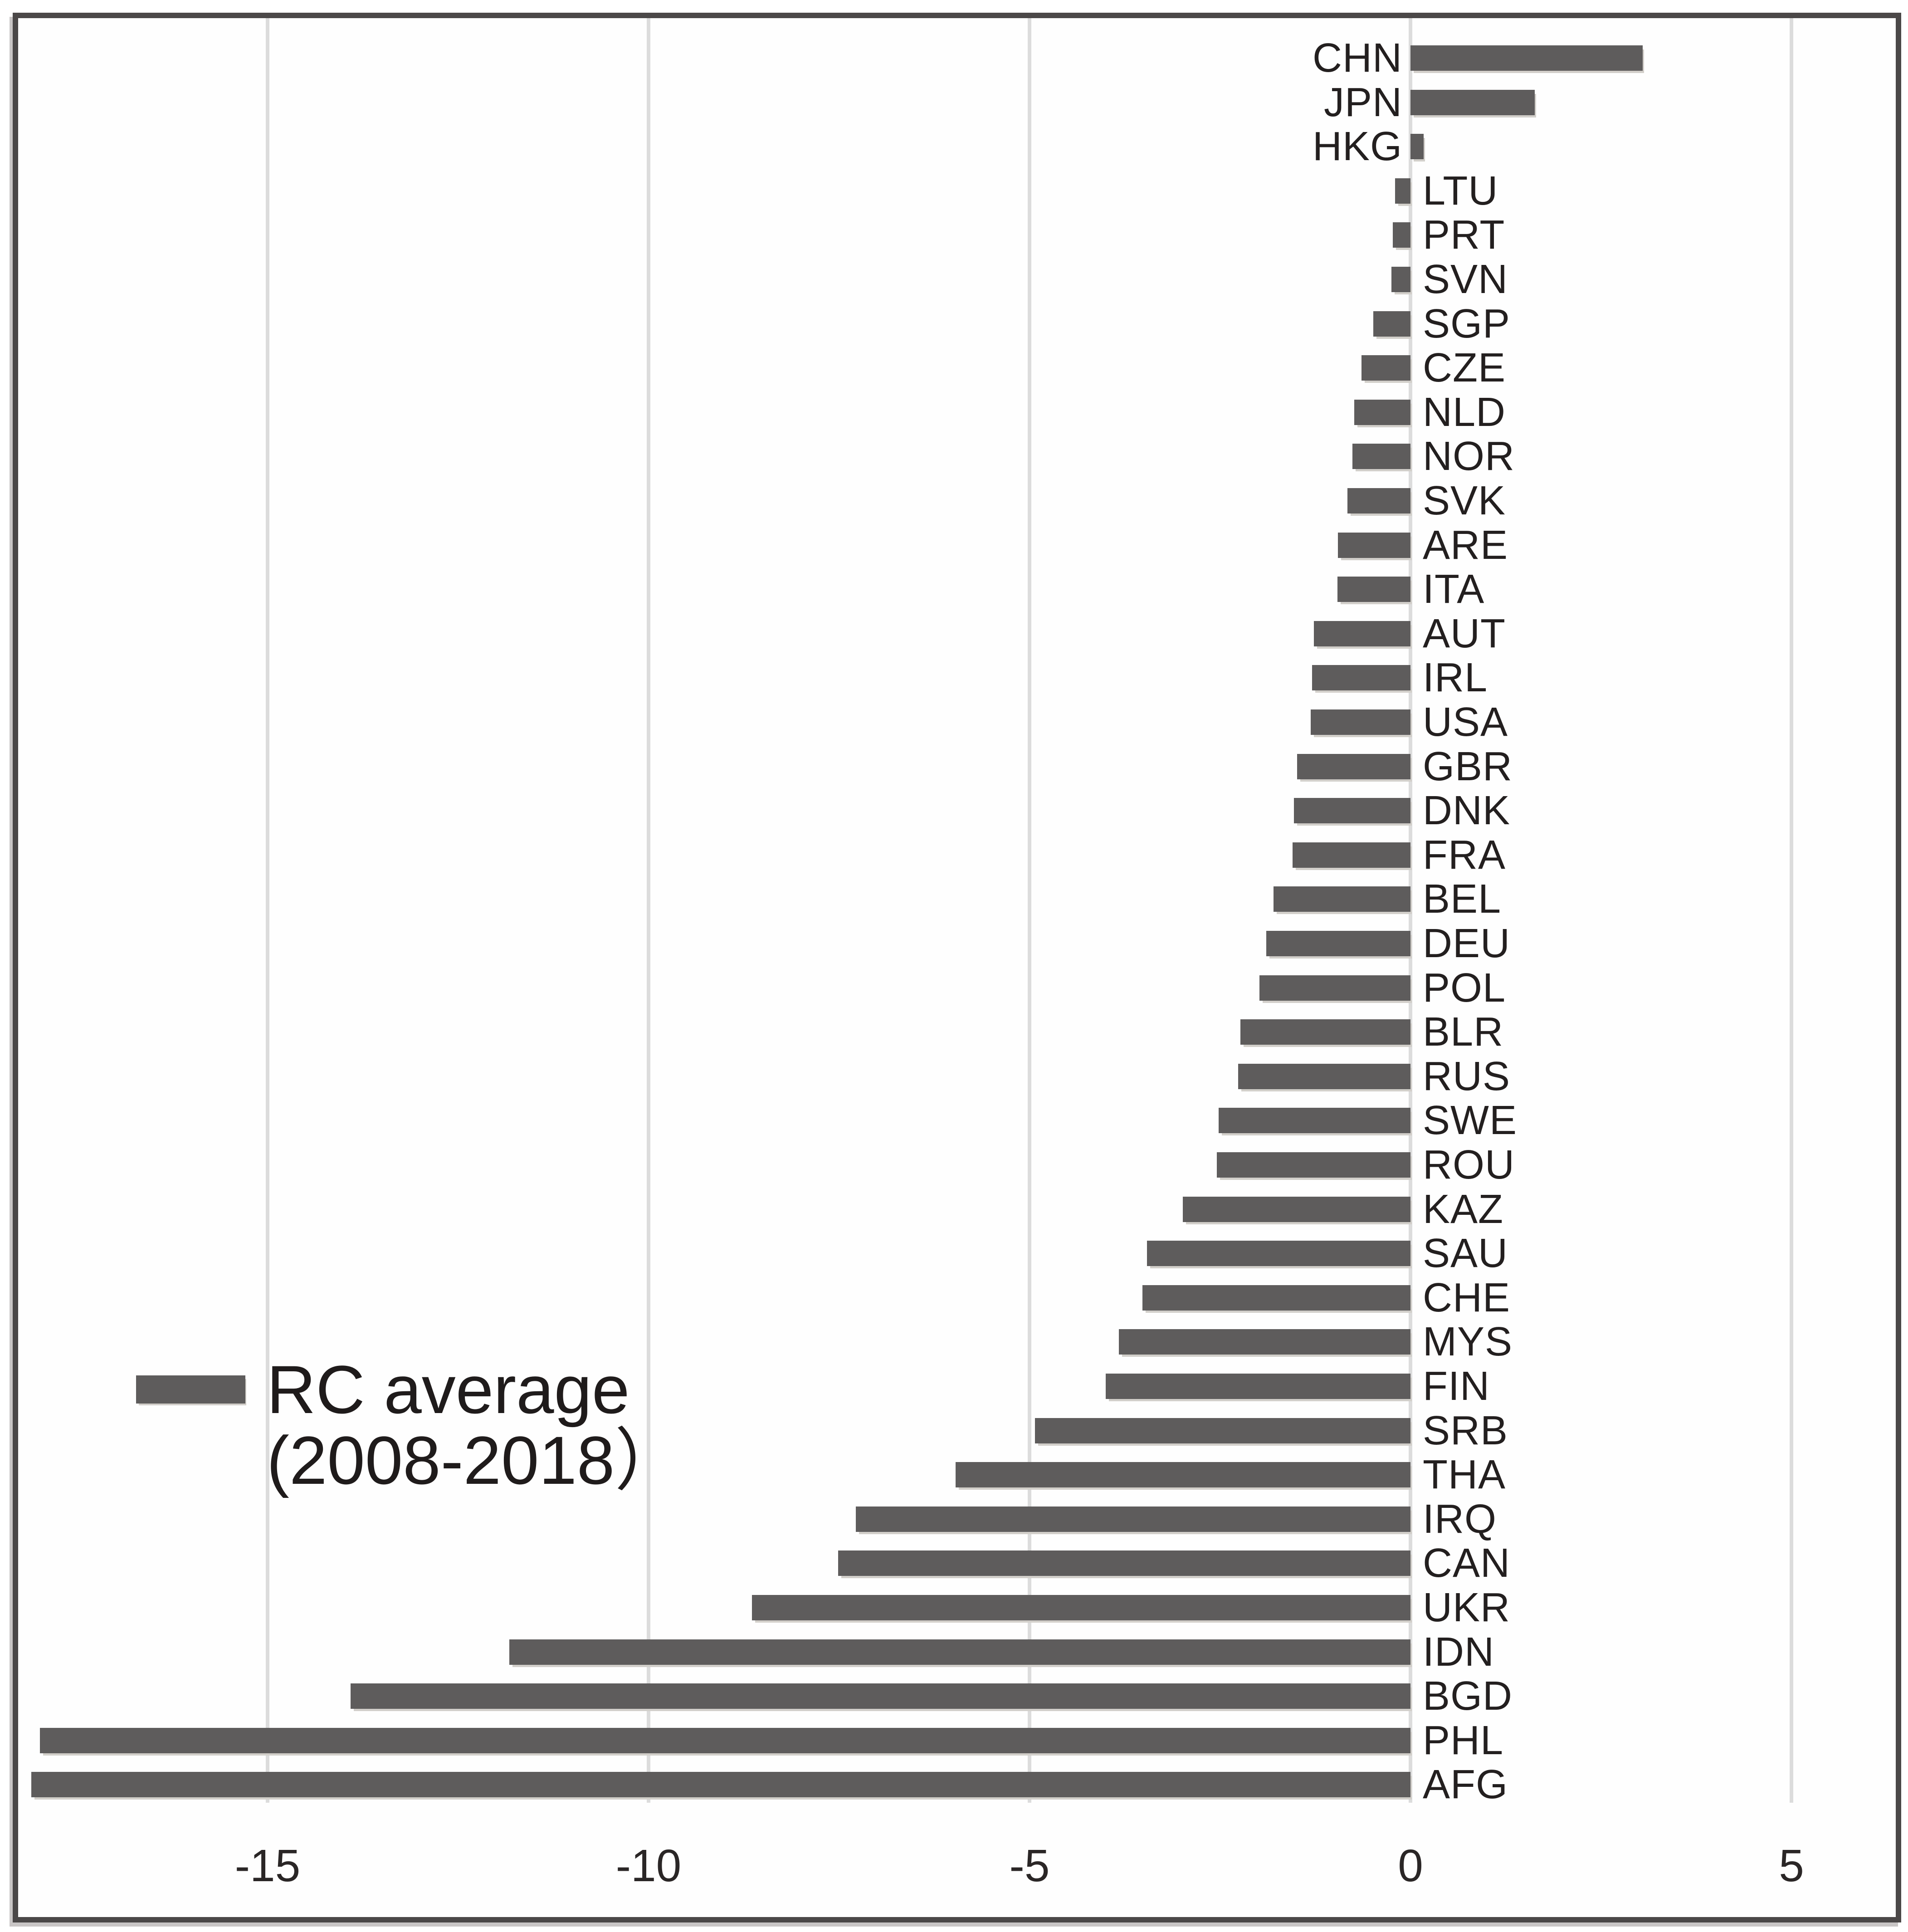  What do you see at coordinates (1351, 855) in the screenshot?
I see `bar-FRA` at bounding box center [1351, 855].